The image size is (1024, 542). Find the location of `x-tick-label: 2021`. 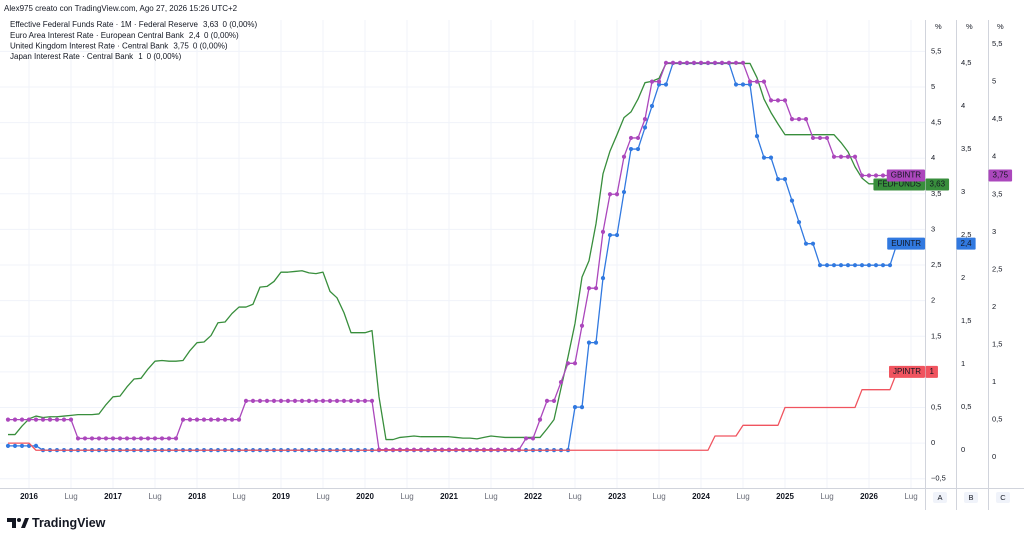

x-tick-label: 2021 is located at coordinates (449, 496).